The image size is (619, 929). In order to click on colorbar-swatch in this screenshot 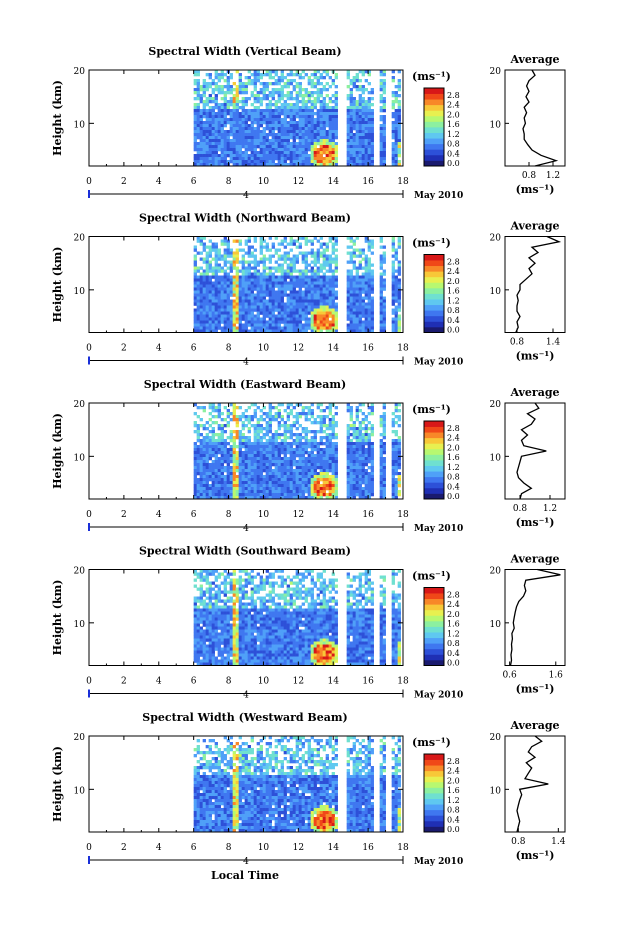, I will do `click(434, 152)`.